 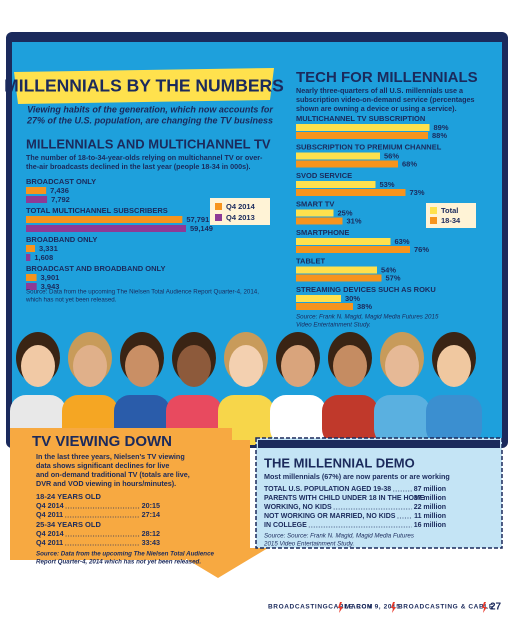 I want to click on footer-date: MARCH 9, 2015, so click(x=372, y=607).